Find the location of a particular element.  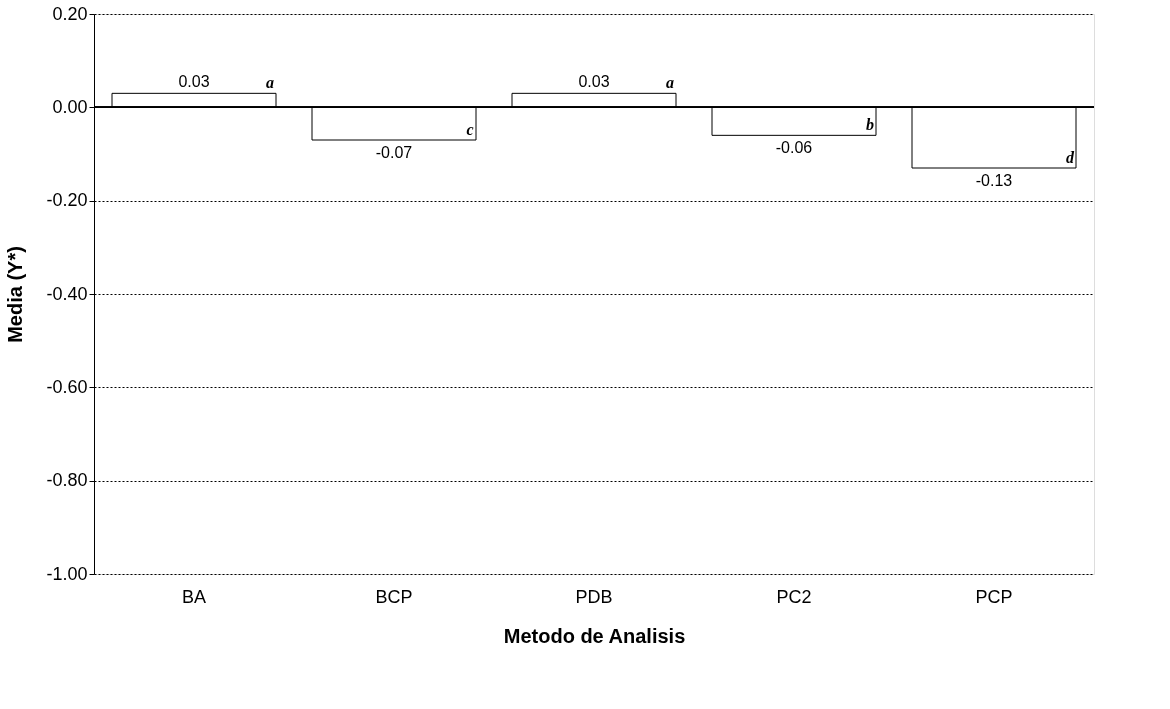

x-tick-label: BA is located at coordinates (194, 596).